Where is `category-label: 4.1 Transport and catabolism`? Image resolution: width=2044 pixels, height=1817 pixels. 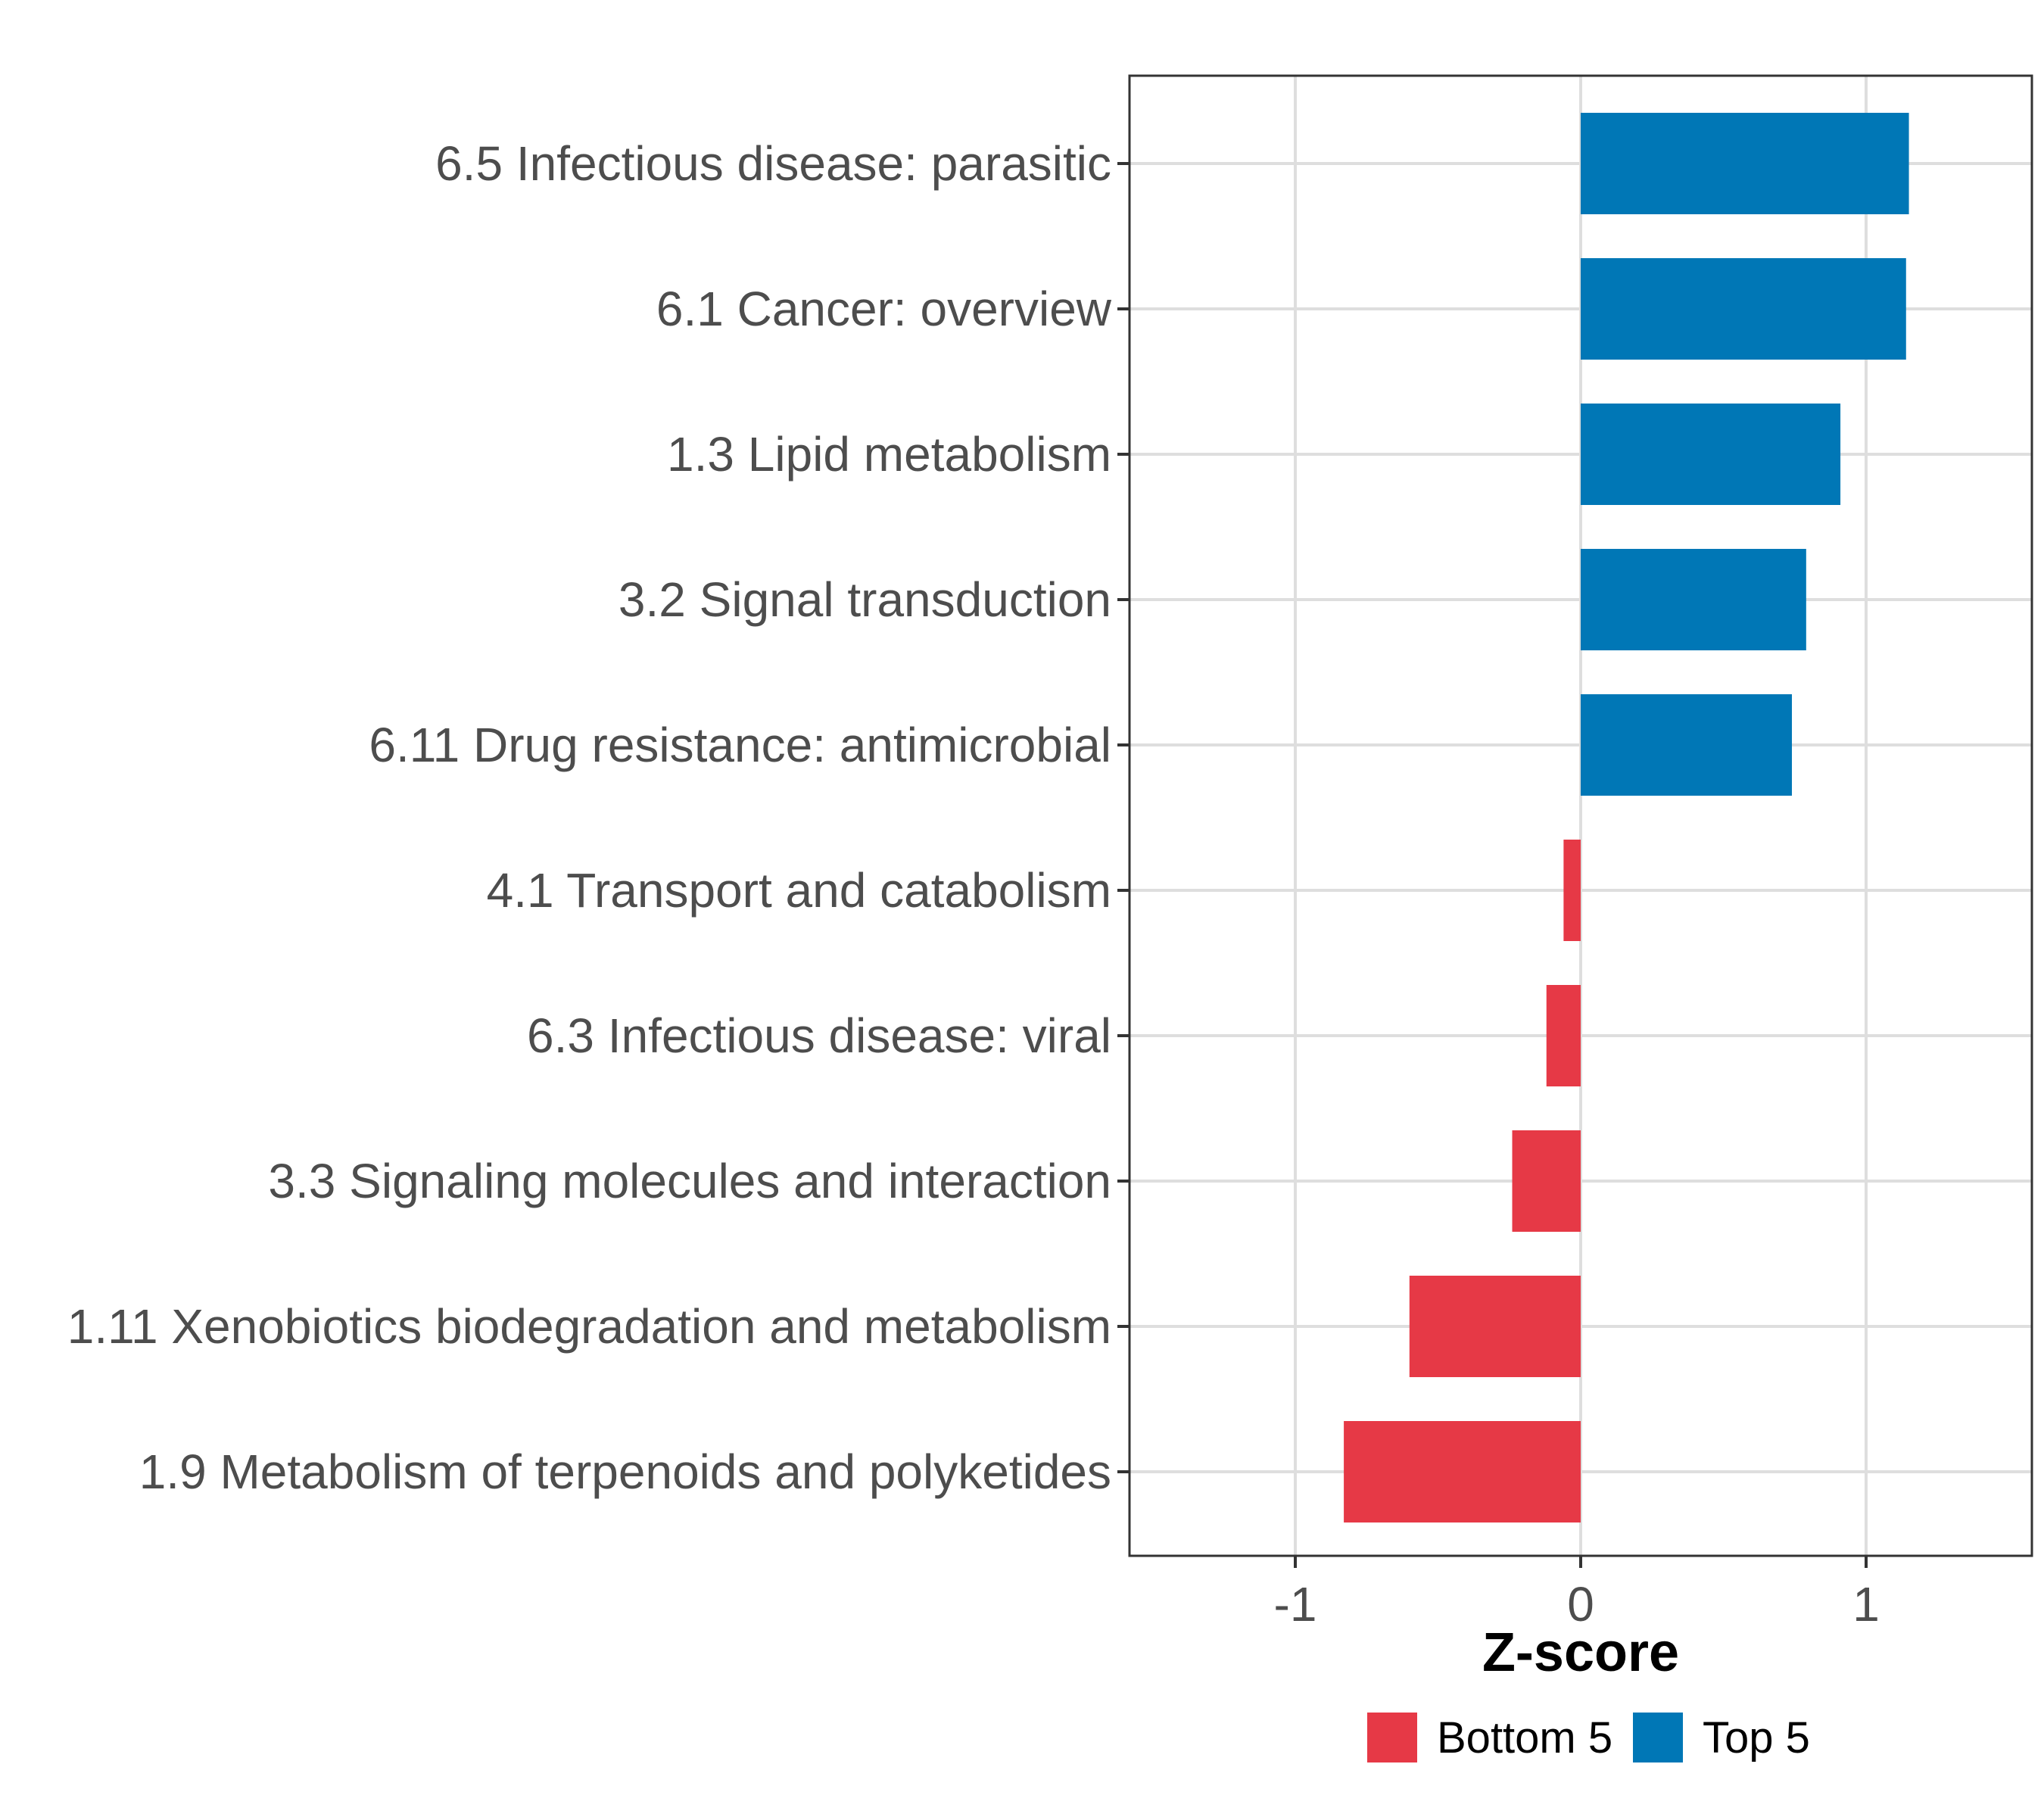
category-label: 4.1 Transport and catabolism is located at coordinates (799, 890).